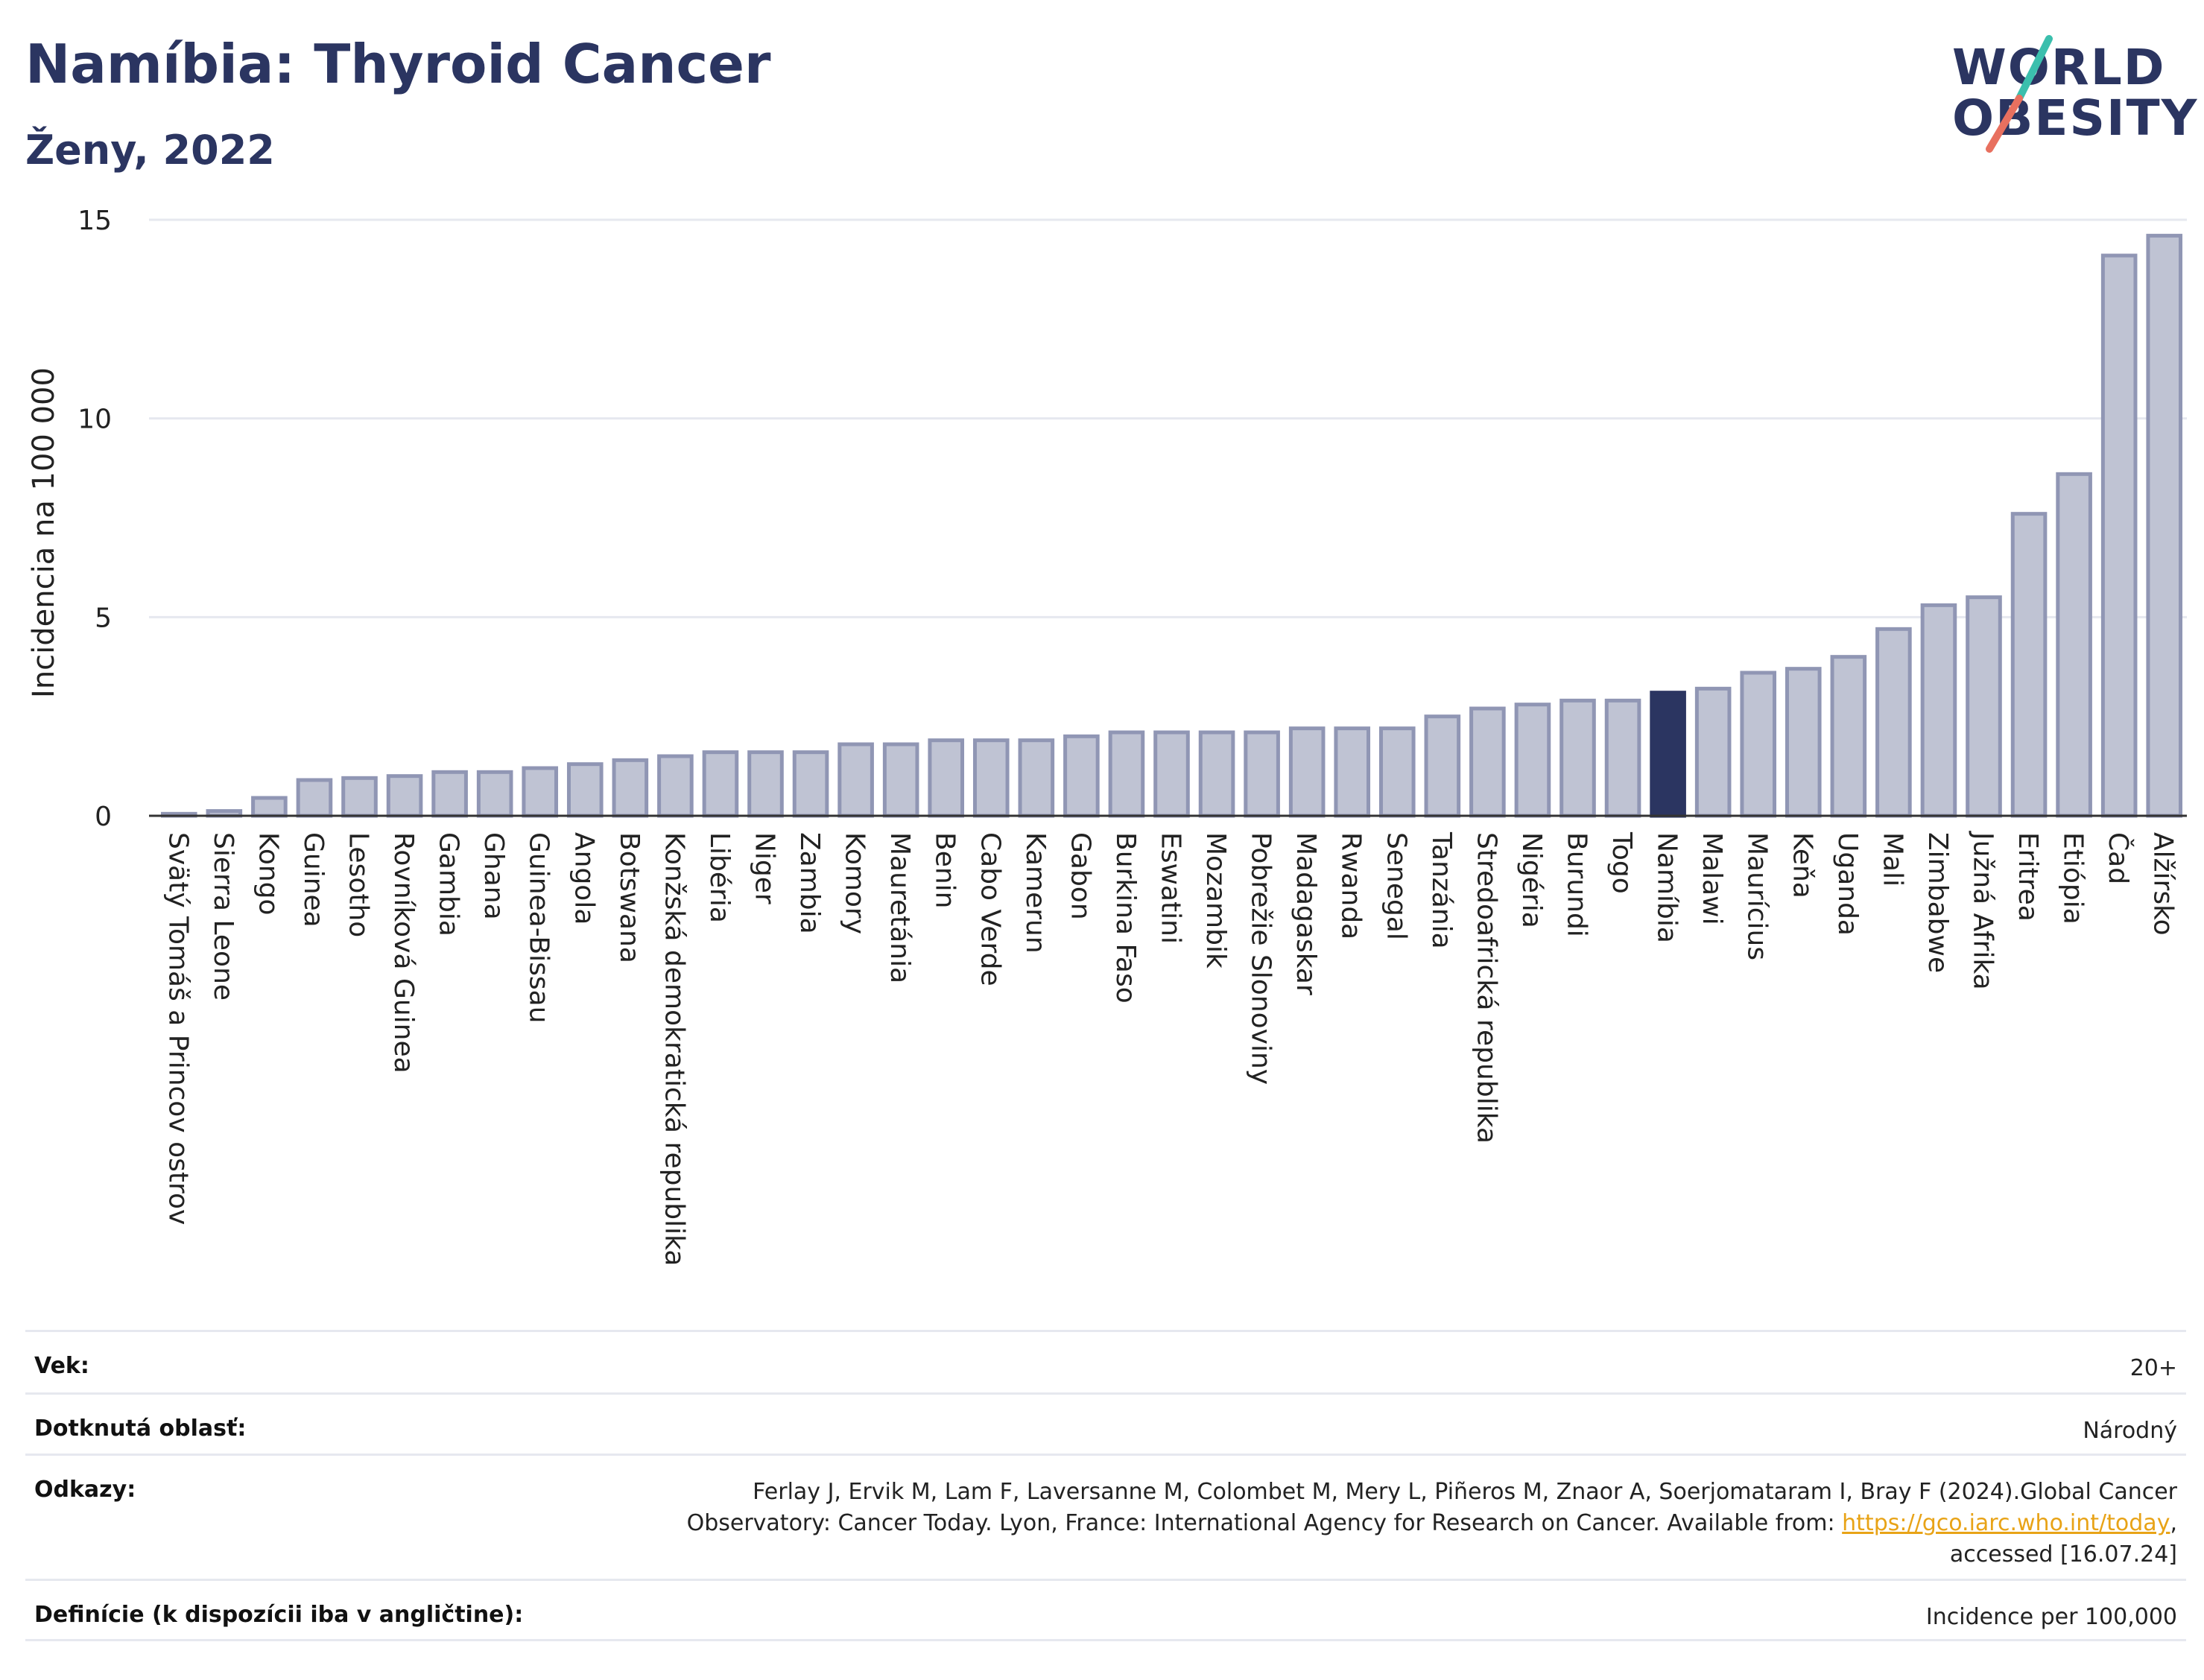 The width and height of the screenshot is (2204, 1680). I want to click on x-tick-label: Ghana, so click(493, 876).